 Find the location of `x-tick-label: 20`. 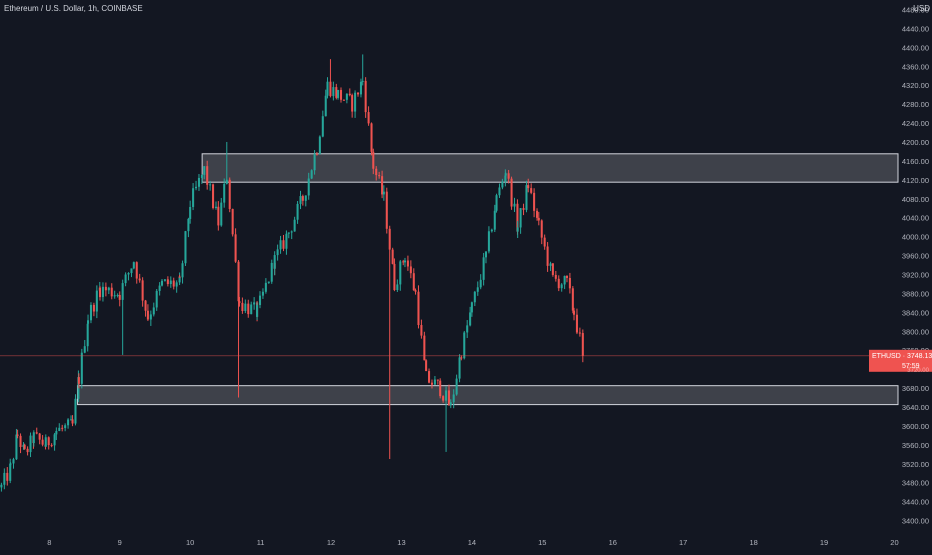

x-tick-label: 20 is located at coordinates (894, 542).